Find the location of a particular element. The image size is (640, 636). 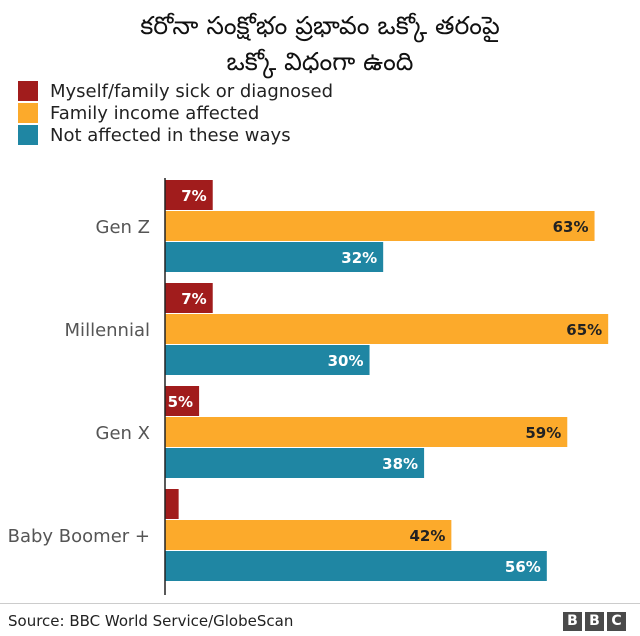

data-label-gen-x-not_affected: 38% is located at coordinates (400, 464).